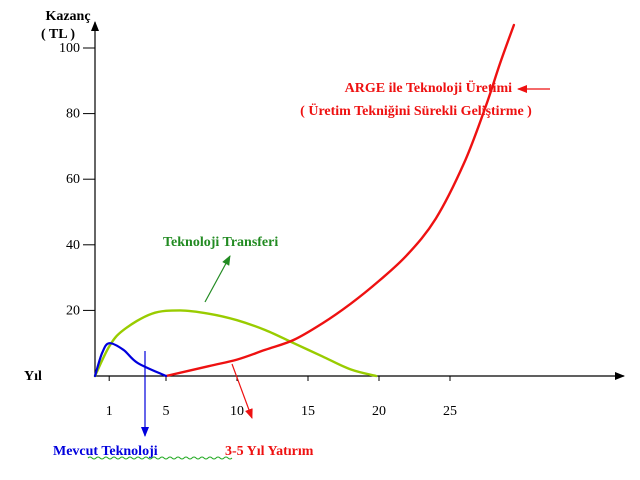 Image resolution: width=640 pixels, height=480 pixels. What do you see at coordinates (73, 114) in the screenshot?
I see `y-tick-label: 80` at bounding box center [73, 114].